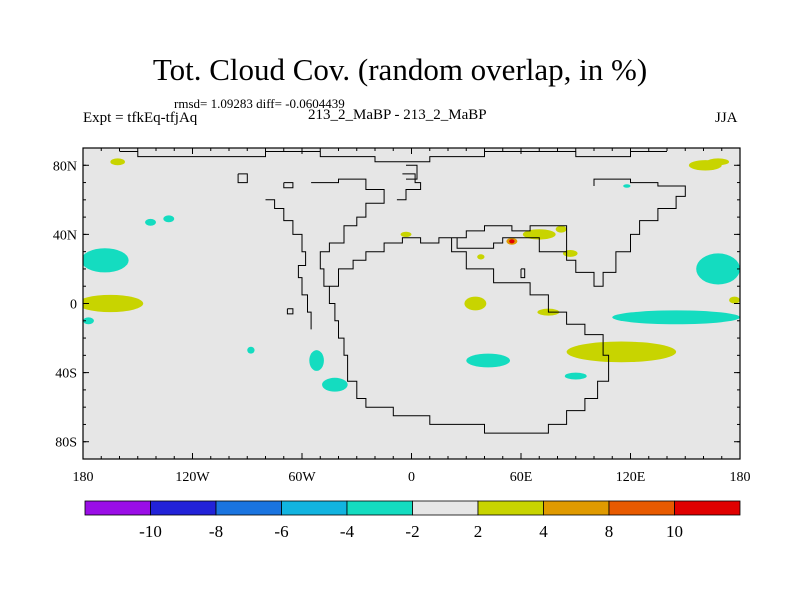  Describe the element at coordinates (411, 477) in the screenshot. I see `x-tick-label: 0` at that location.